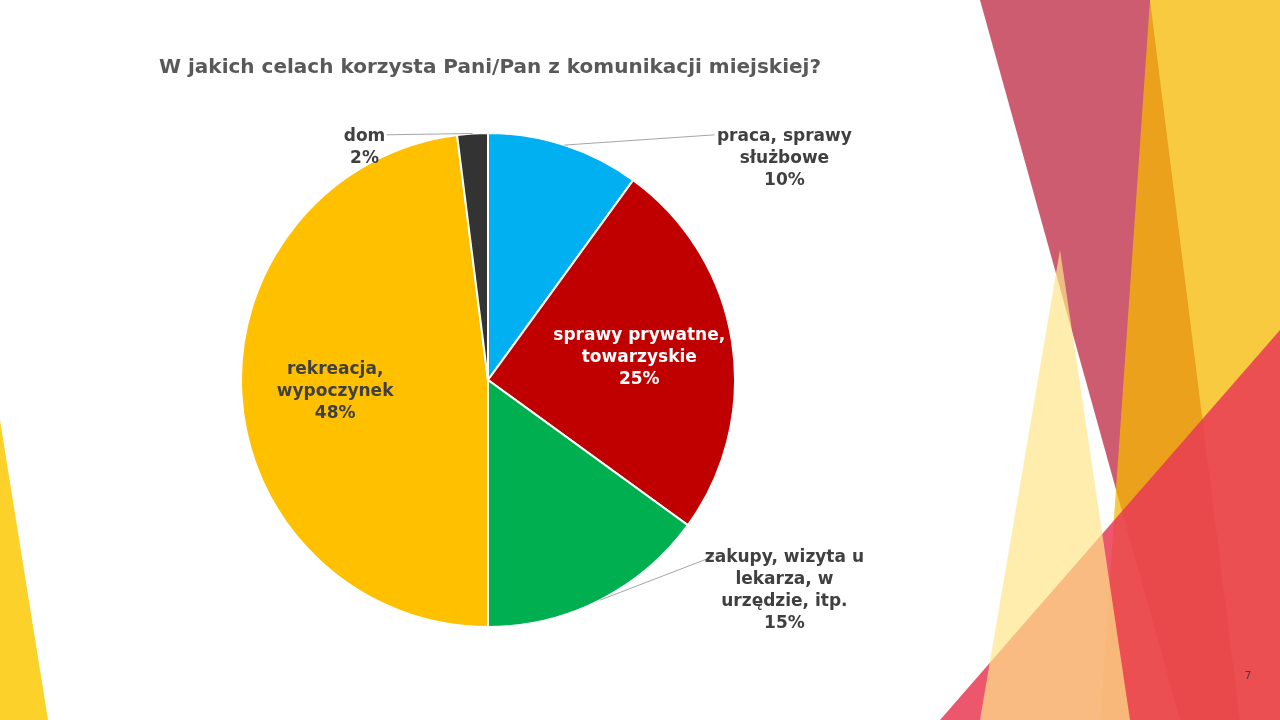 The width and height of the screenshot is (1280, 720). What do you see at coordinates (490, 66) in the screenshot?
I see `chart-title: W jakich celach korzysta Pani/Pan z komunikacji miejskiej?` at bounding box center [490, 66].